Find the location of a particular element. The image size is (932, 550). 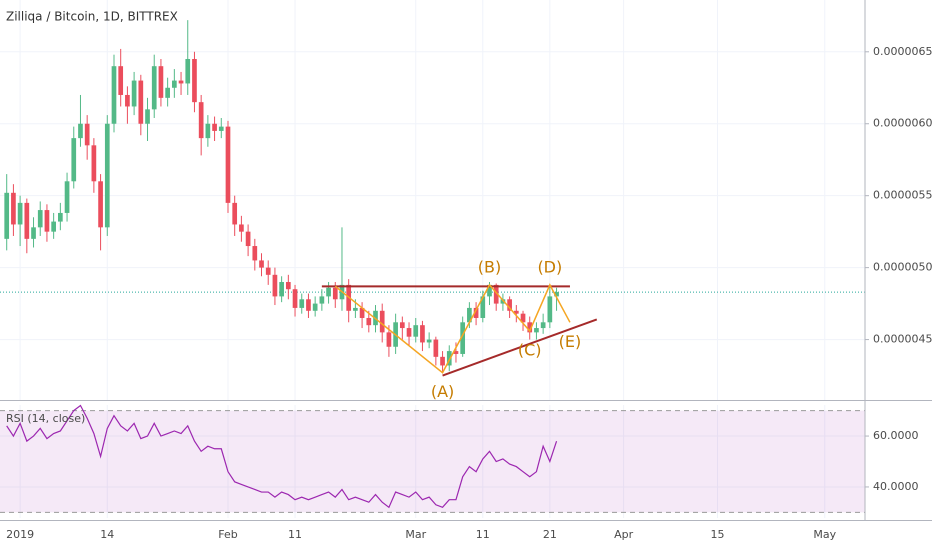

y-tick-label: 60.0000 is located at coordinates (896, 435).